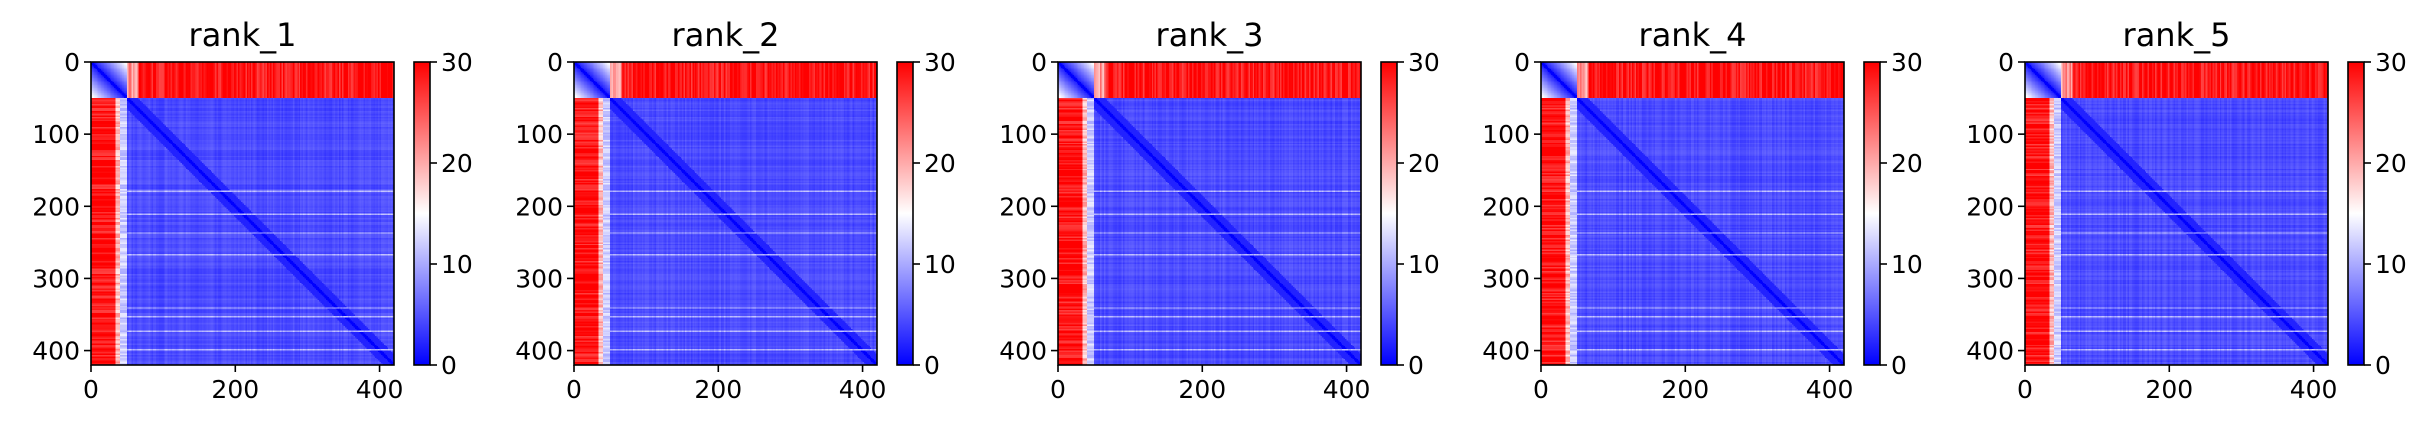  What do you see at coordinates (243, 35) in the screenshot?
I see `panel-title: rank_1` at bounding box center [243, 35].